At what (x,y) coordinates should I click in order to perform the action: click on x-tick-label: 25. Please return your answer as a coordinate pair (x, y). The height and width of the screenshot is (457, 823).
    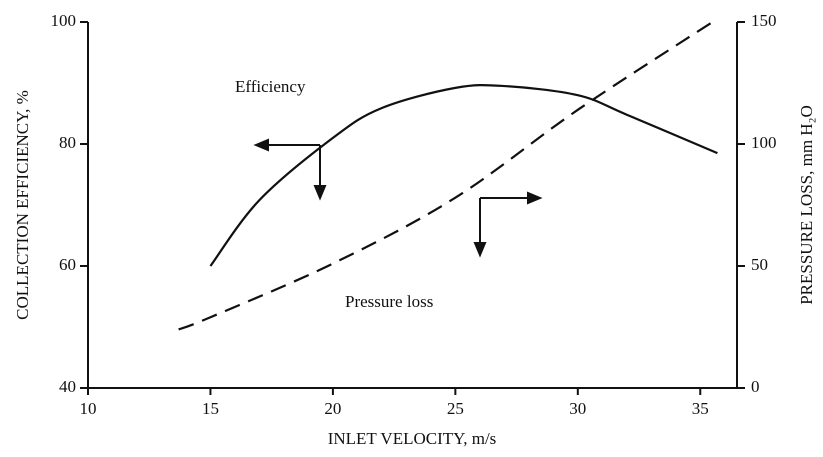
    Looking at the image, I should click on (455, 408).